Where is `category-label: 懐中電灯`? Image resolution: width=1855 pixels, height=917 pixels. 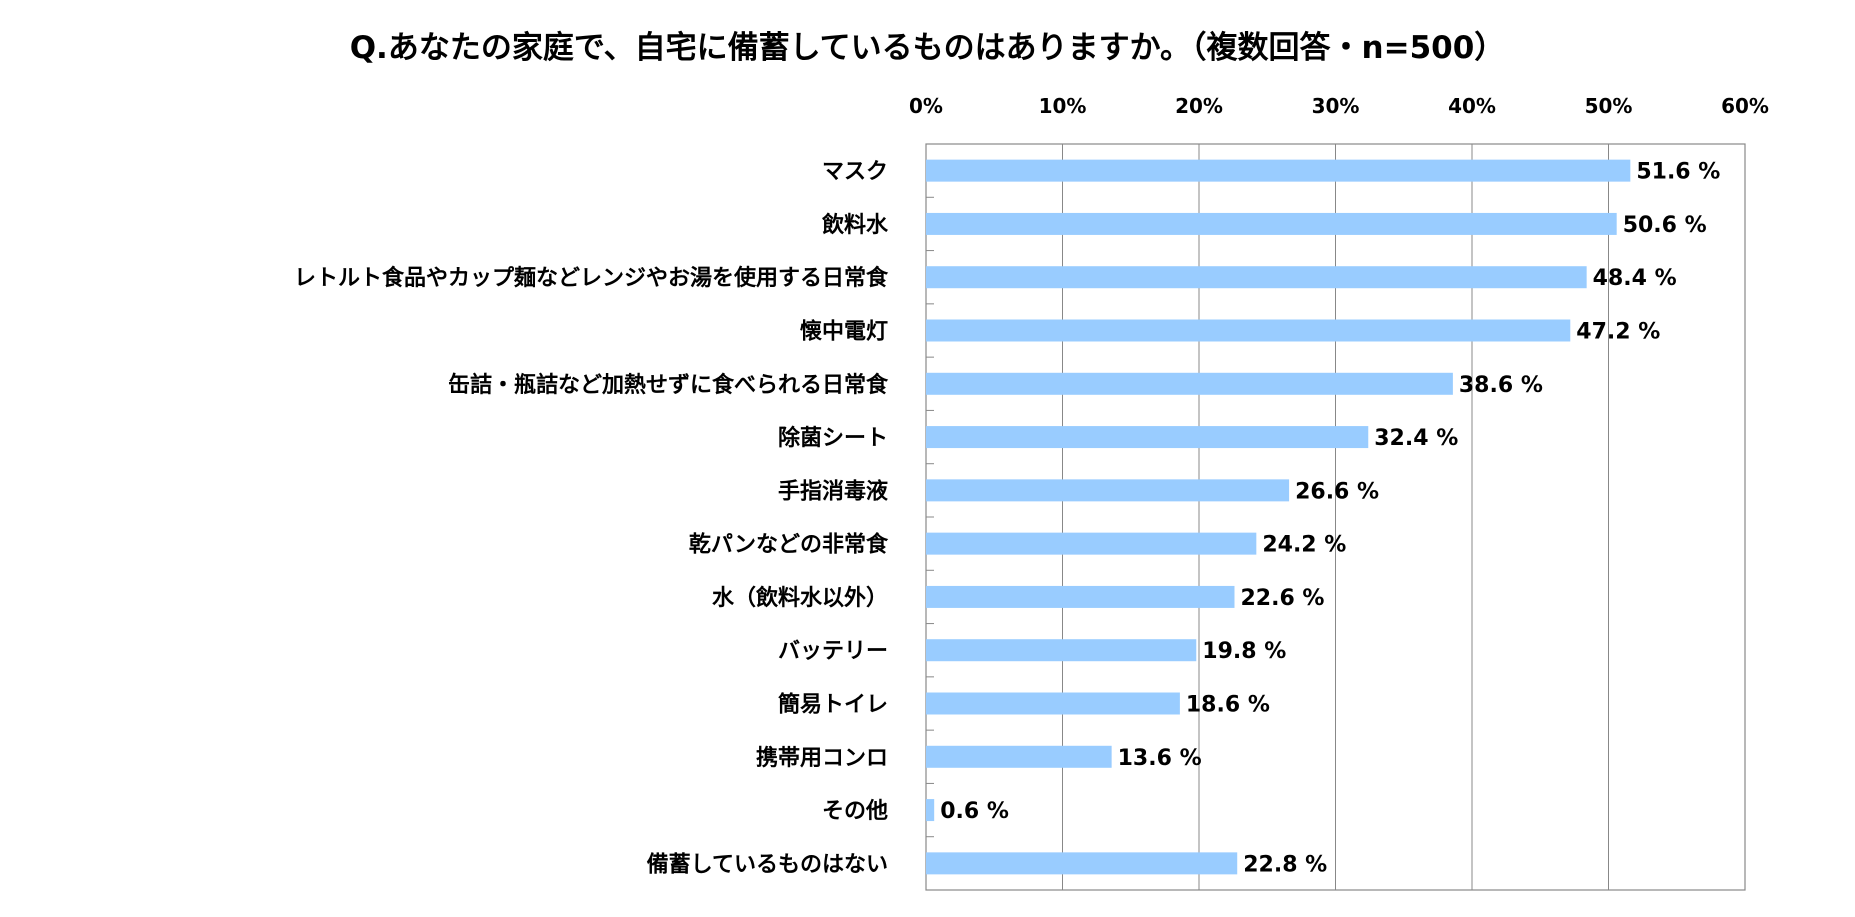 category-label: 懐中電灯 is located at coordinates (844, 332).